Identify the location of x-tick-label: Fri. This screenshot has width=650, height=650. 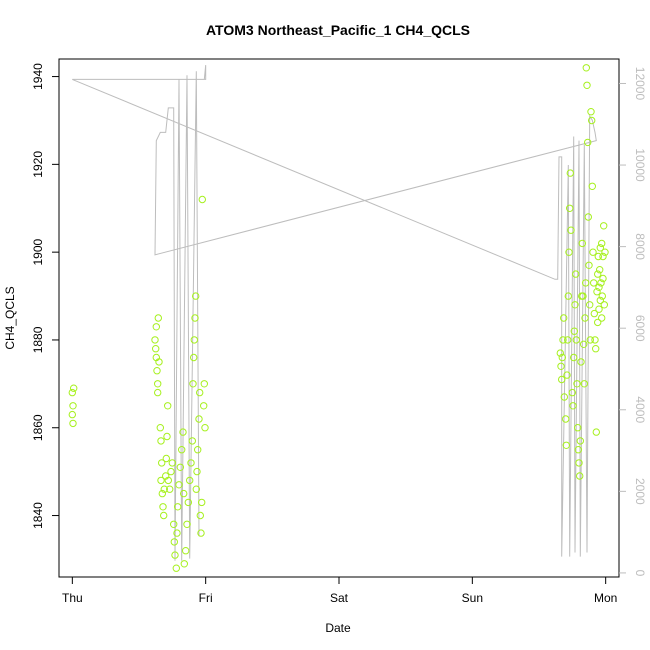
(206, 598).